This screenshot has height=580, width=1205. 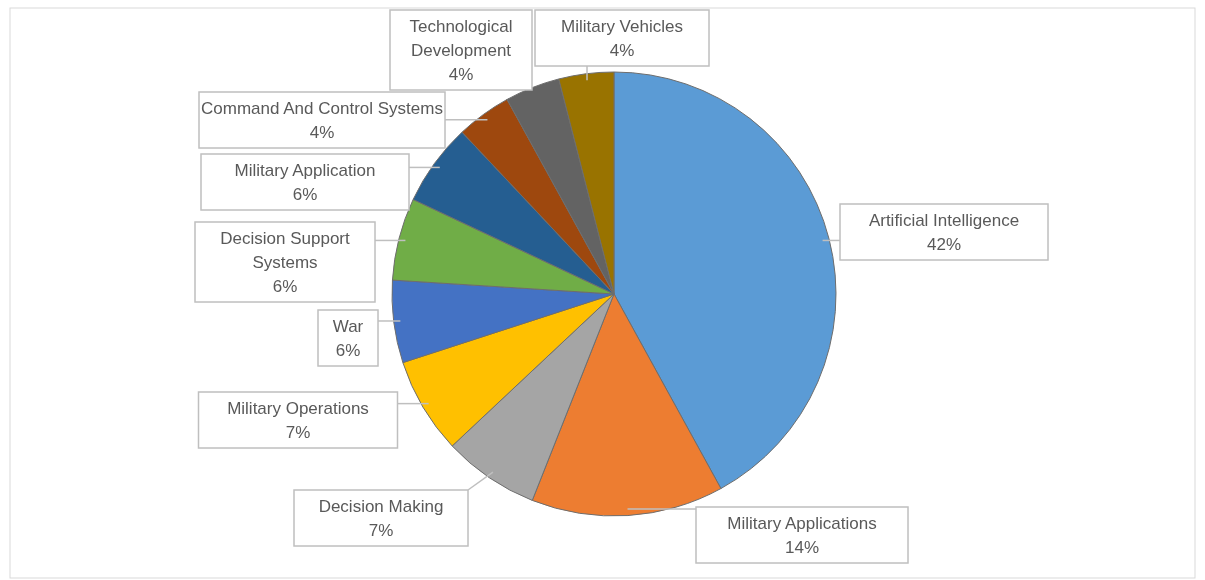 I want to click on slice-label: Military Applications, so click(x=802, y=523).